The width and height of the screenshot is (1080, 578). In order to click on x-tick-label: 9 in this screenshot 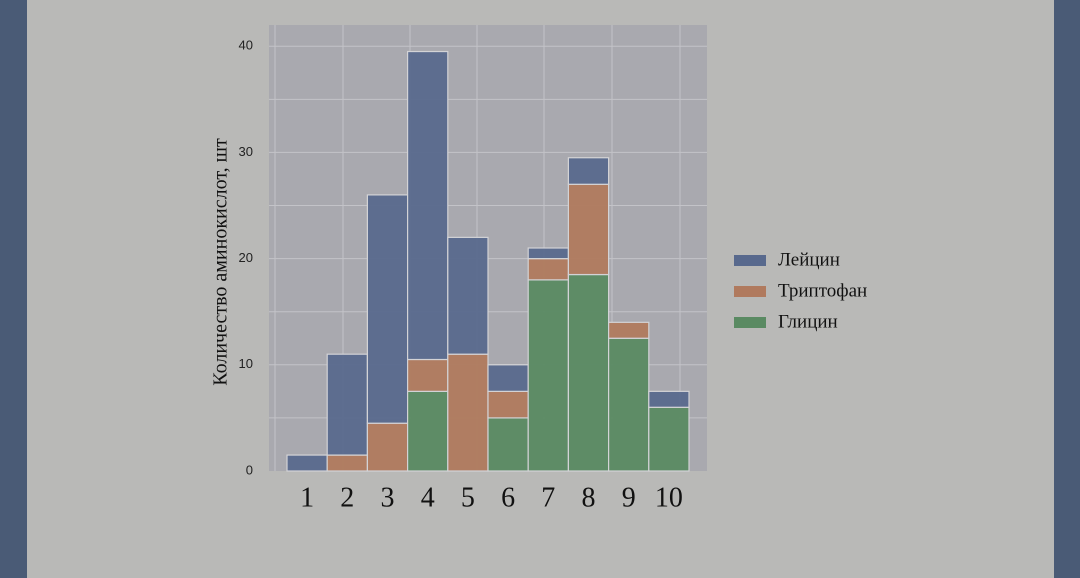, I will do `click(629, 497)`.